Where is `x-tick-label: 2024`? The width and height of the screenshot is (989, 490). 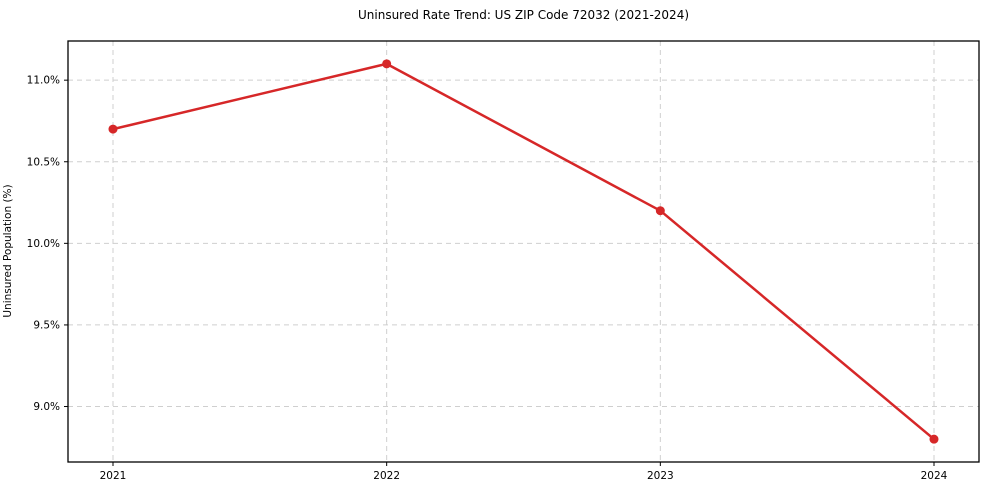 x-tick-label: 2024 is located at coordinates (934, 476).